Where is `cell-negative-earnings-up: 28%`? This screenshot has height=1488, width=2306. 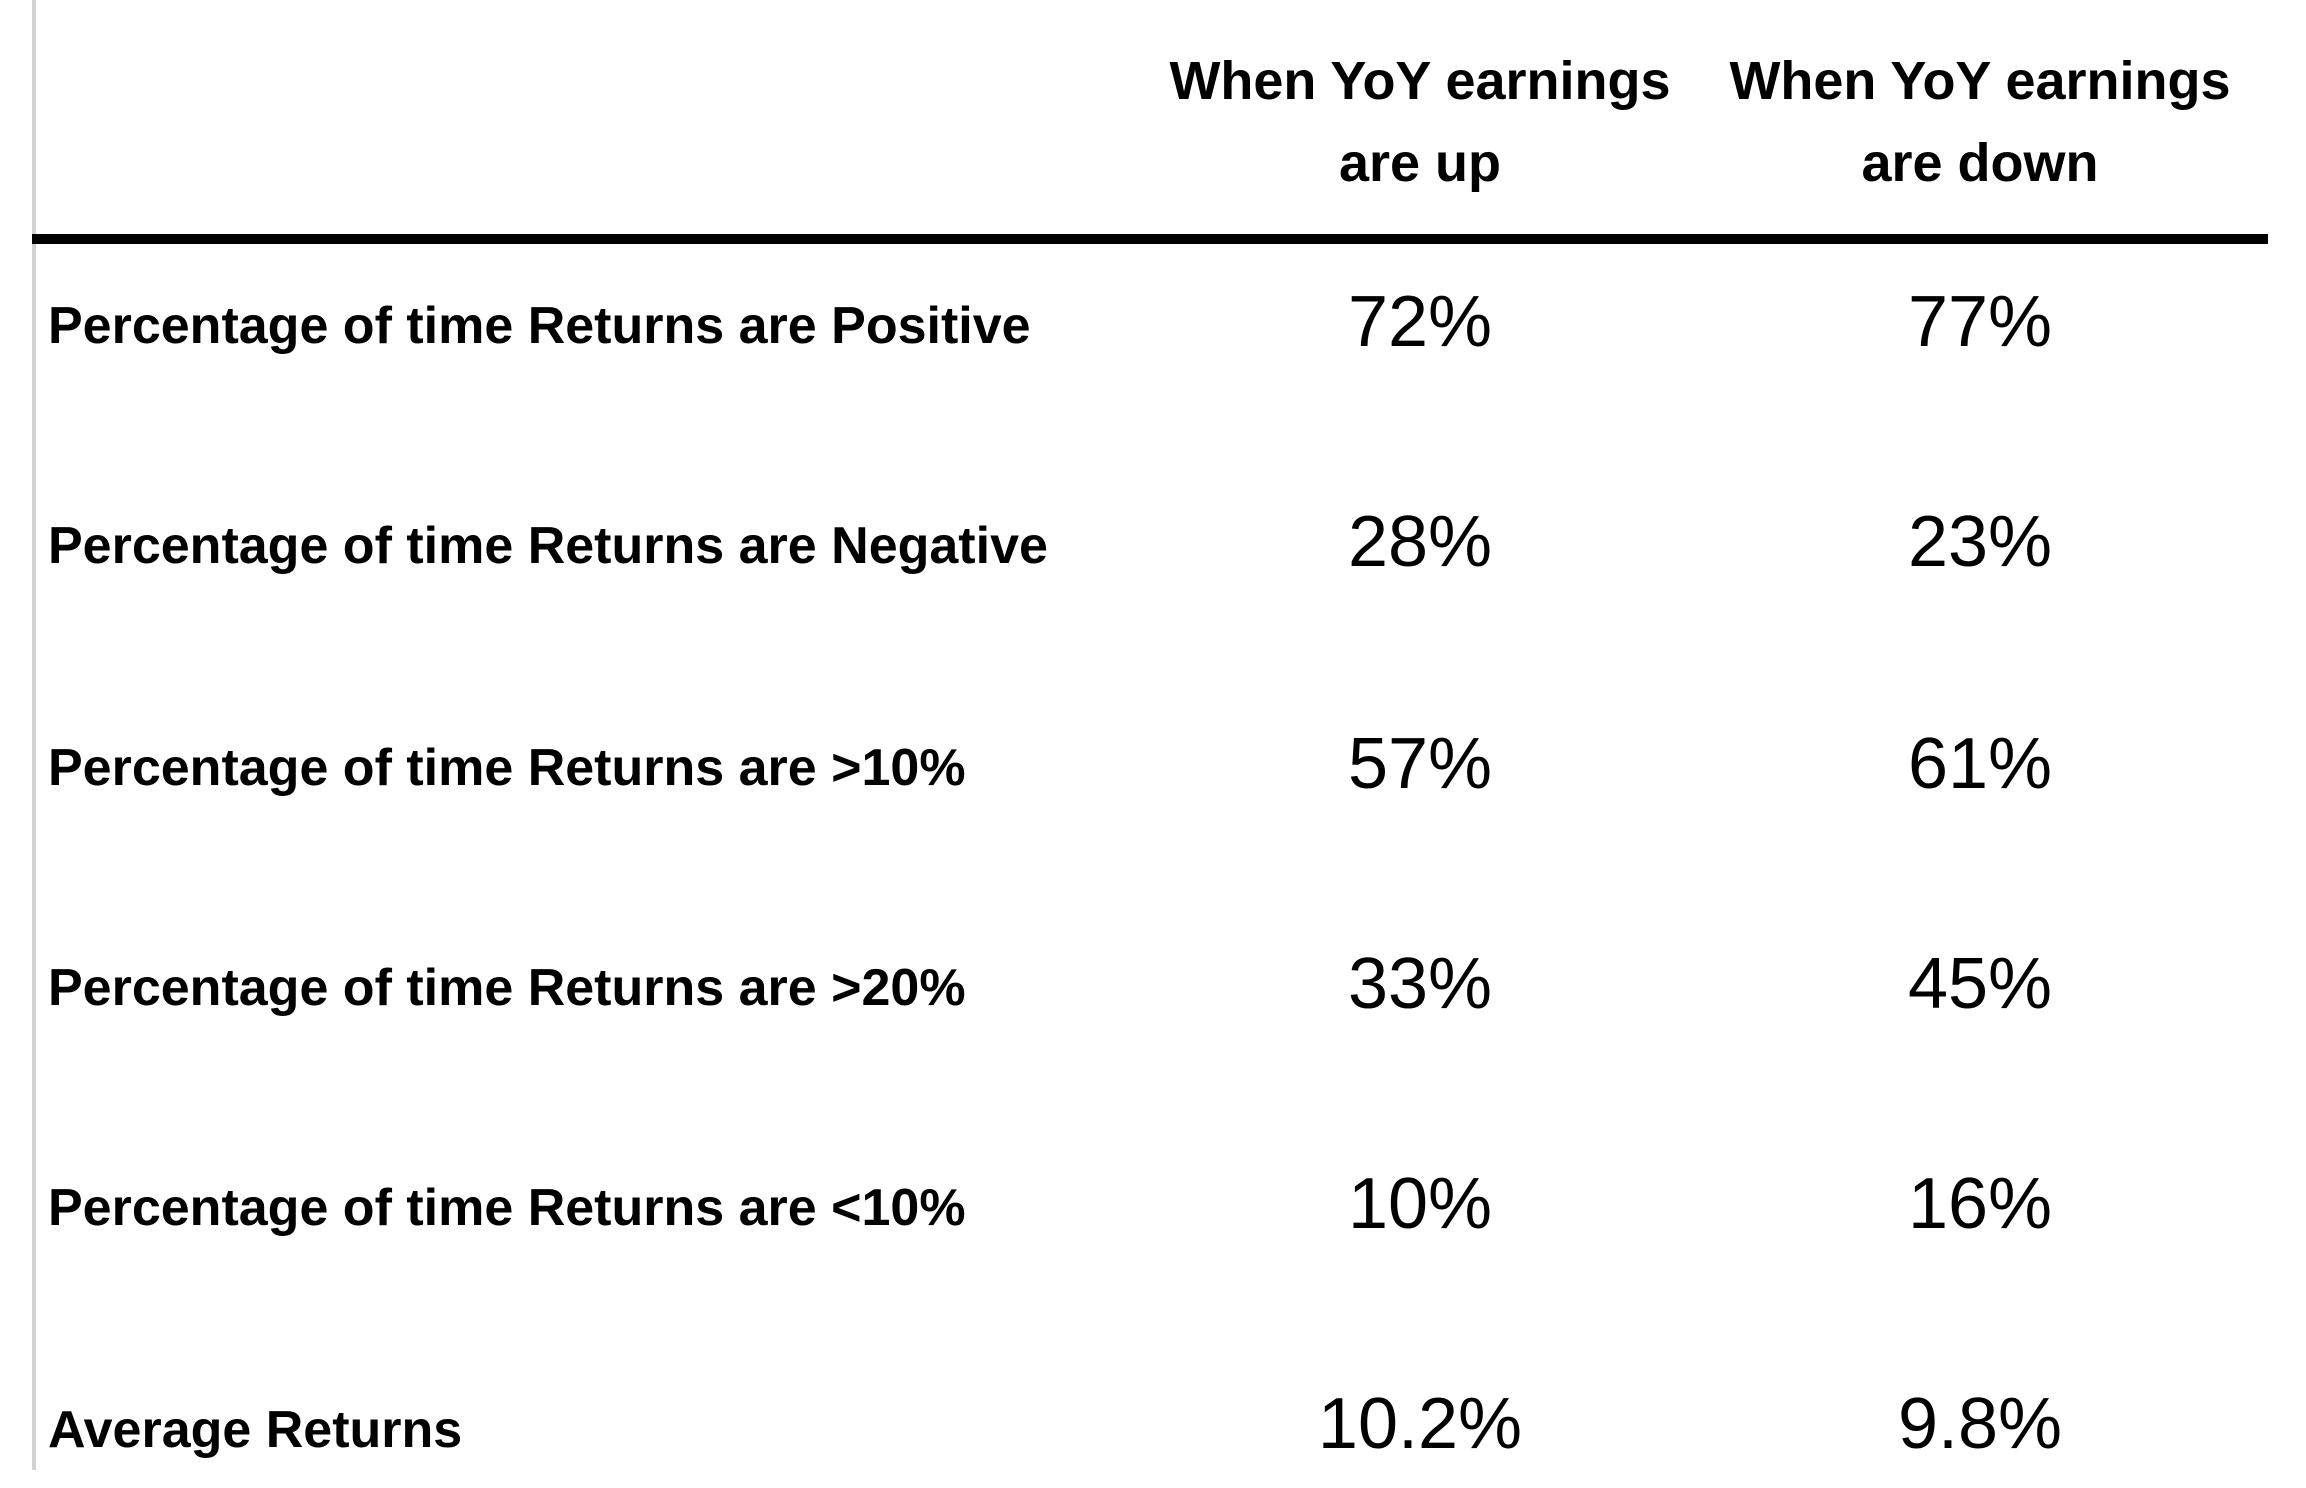
cell-negative-earnings-up: 28% is located at coordinates (1420, 542).